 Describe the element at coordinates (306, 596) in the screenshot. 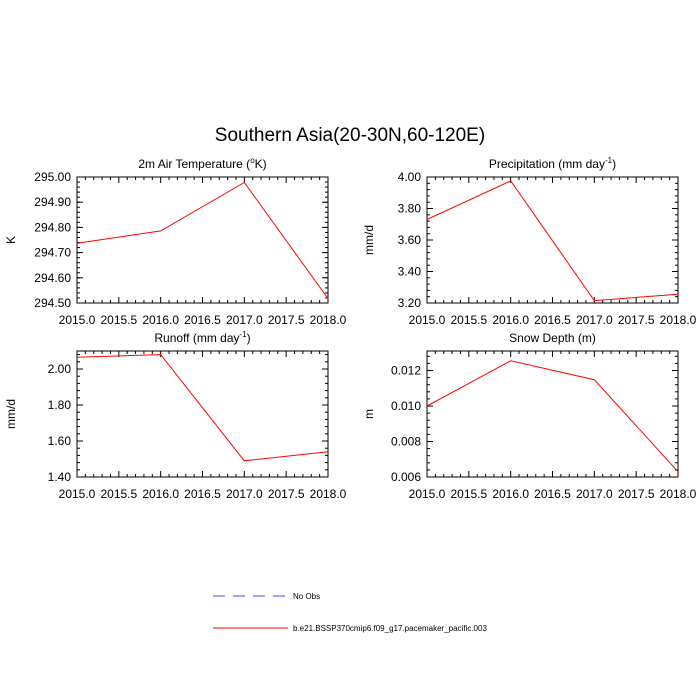

I see `legend-label-1: No Obs` at that location.